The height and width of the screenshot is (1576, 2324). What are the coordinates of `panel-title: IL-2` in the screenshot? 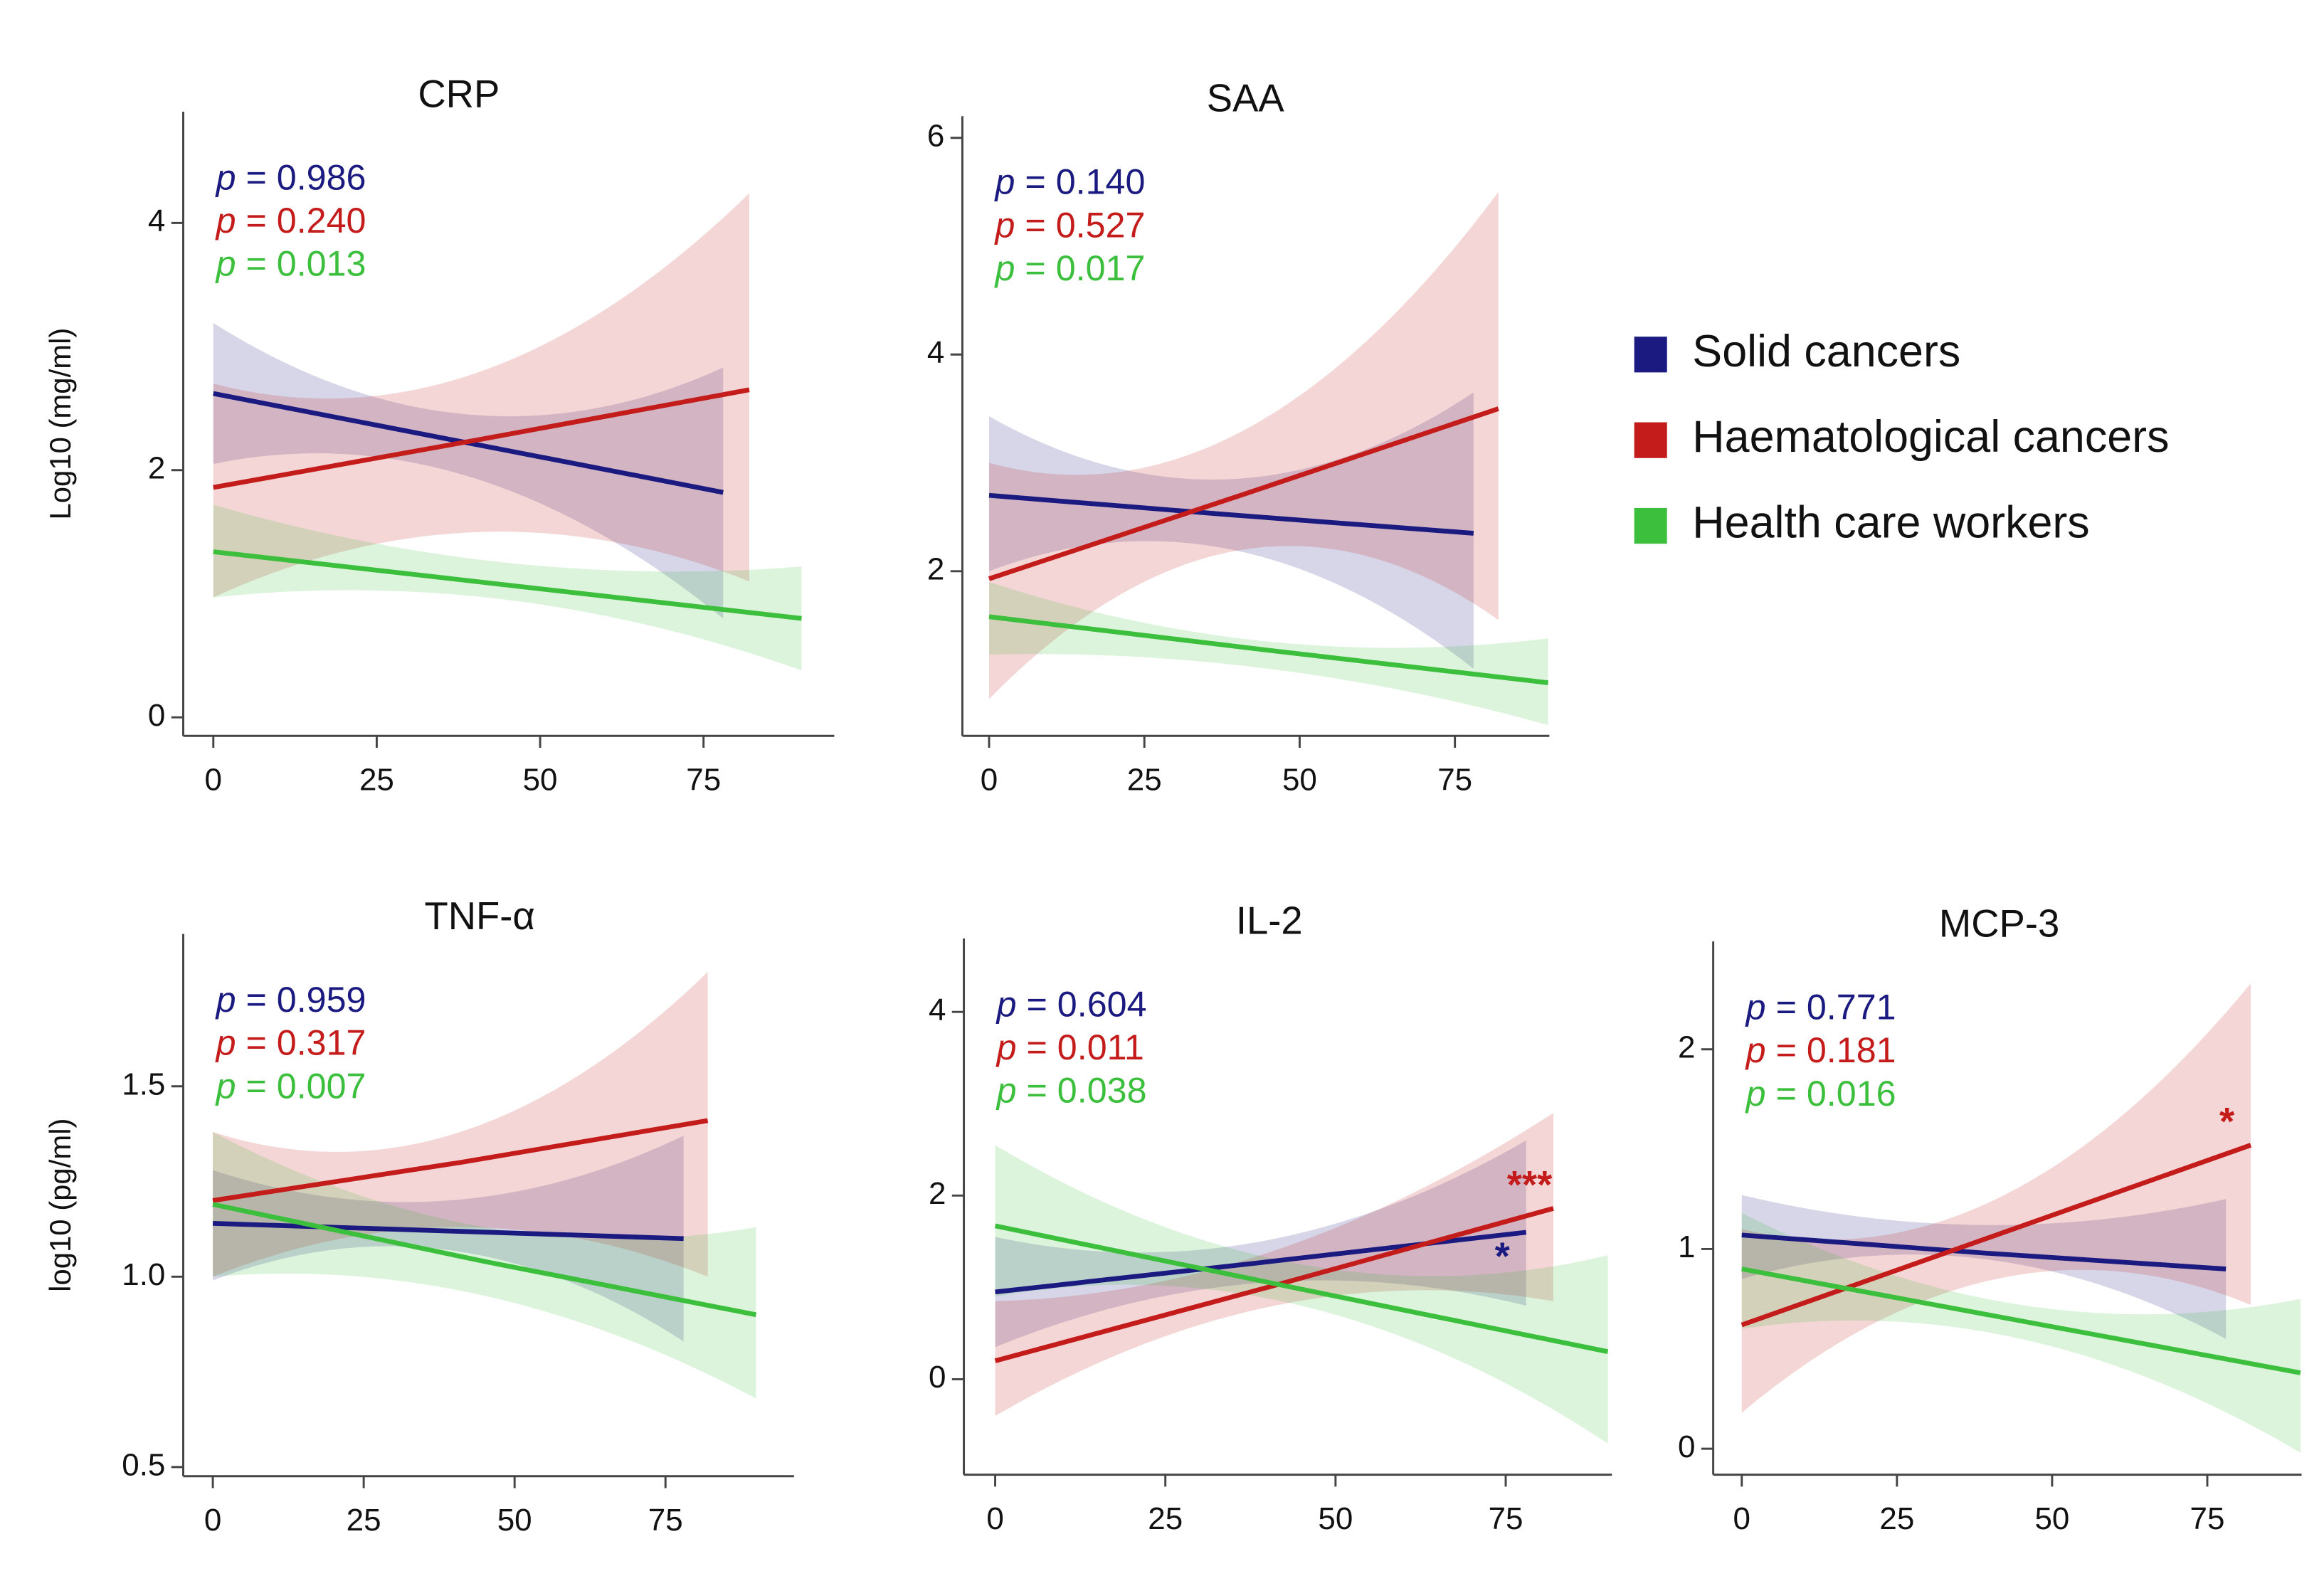 It's located at (1269, 921).